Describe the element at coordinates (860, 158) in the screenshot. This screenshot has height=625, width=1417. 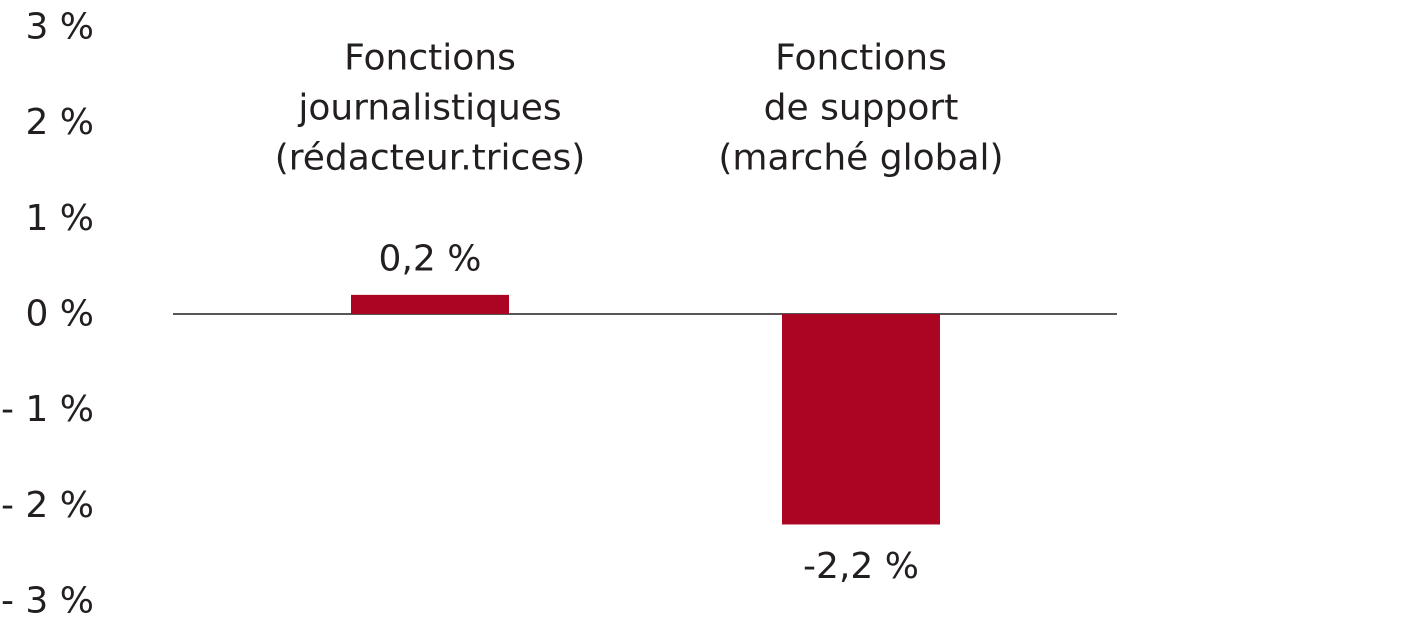
I see `category-label-line: (marché global)` at that location.